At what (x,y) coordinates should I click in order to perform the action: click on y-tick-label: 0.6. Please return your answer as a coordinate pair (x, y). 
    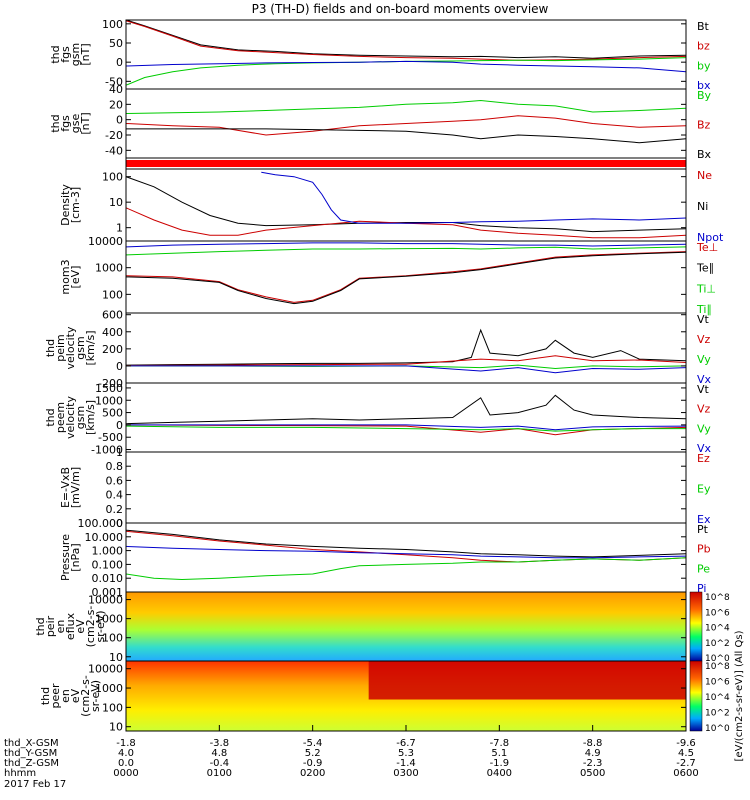
    Looking at the image, I should click on (115, 480).